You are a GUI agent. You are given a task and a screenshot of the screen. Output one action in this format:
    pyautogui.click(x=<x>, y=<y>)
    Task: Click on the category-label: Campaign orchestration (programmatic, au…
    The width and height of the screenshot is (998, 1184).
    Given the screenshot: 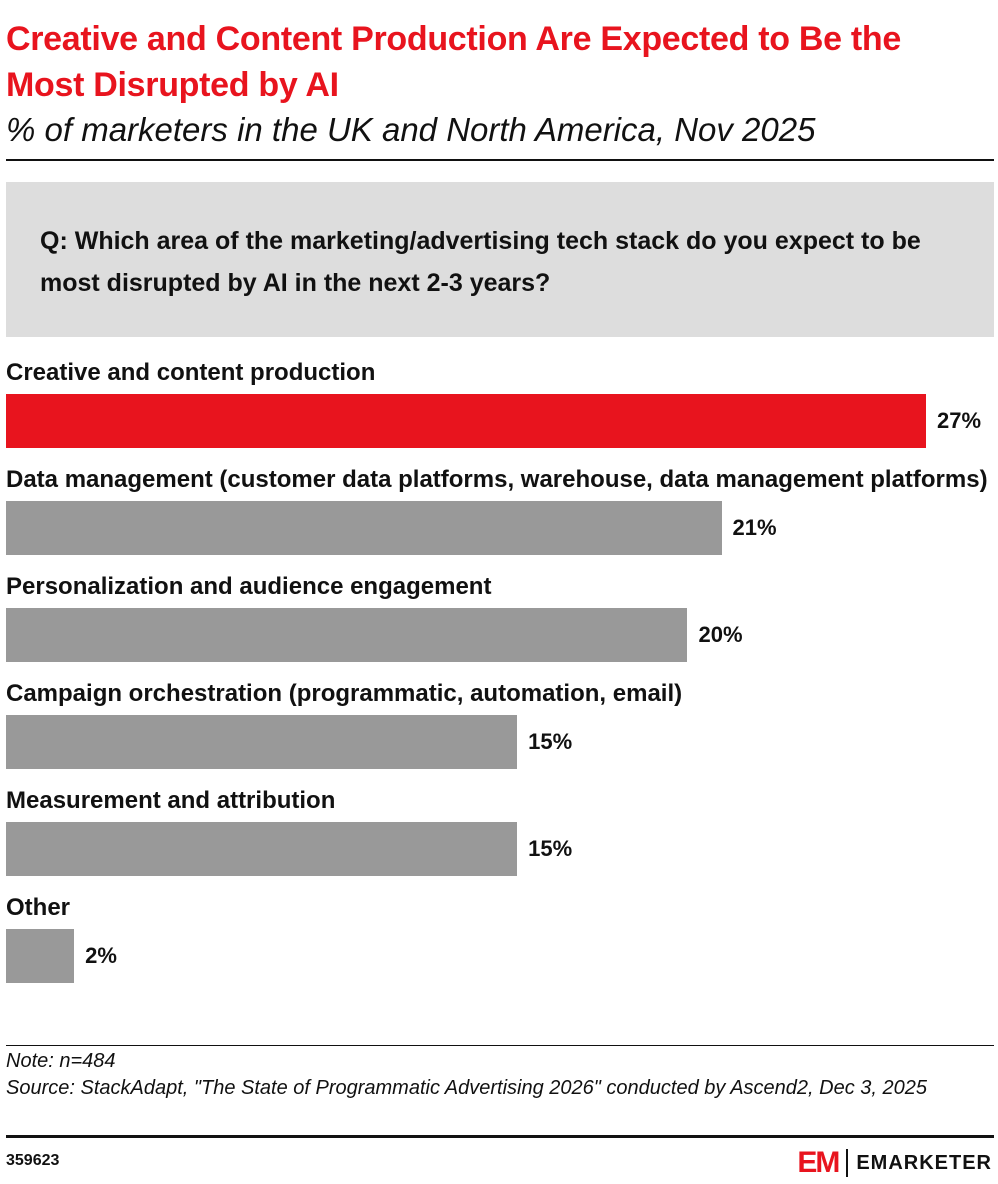 What is the action you would take?
    pyautogui.click(x=344, y=693)
    